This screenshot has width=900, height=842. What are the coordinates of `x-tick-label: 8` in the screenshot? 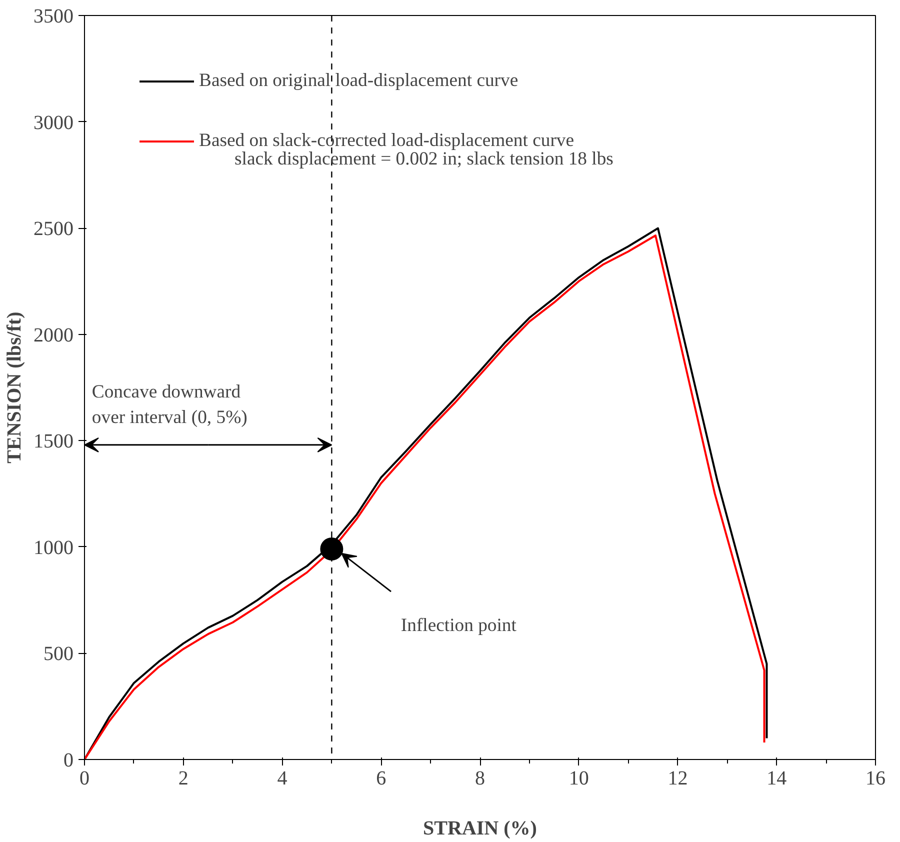 It's located at (480, 779).